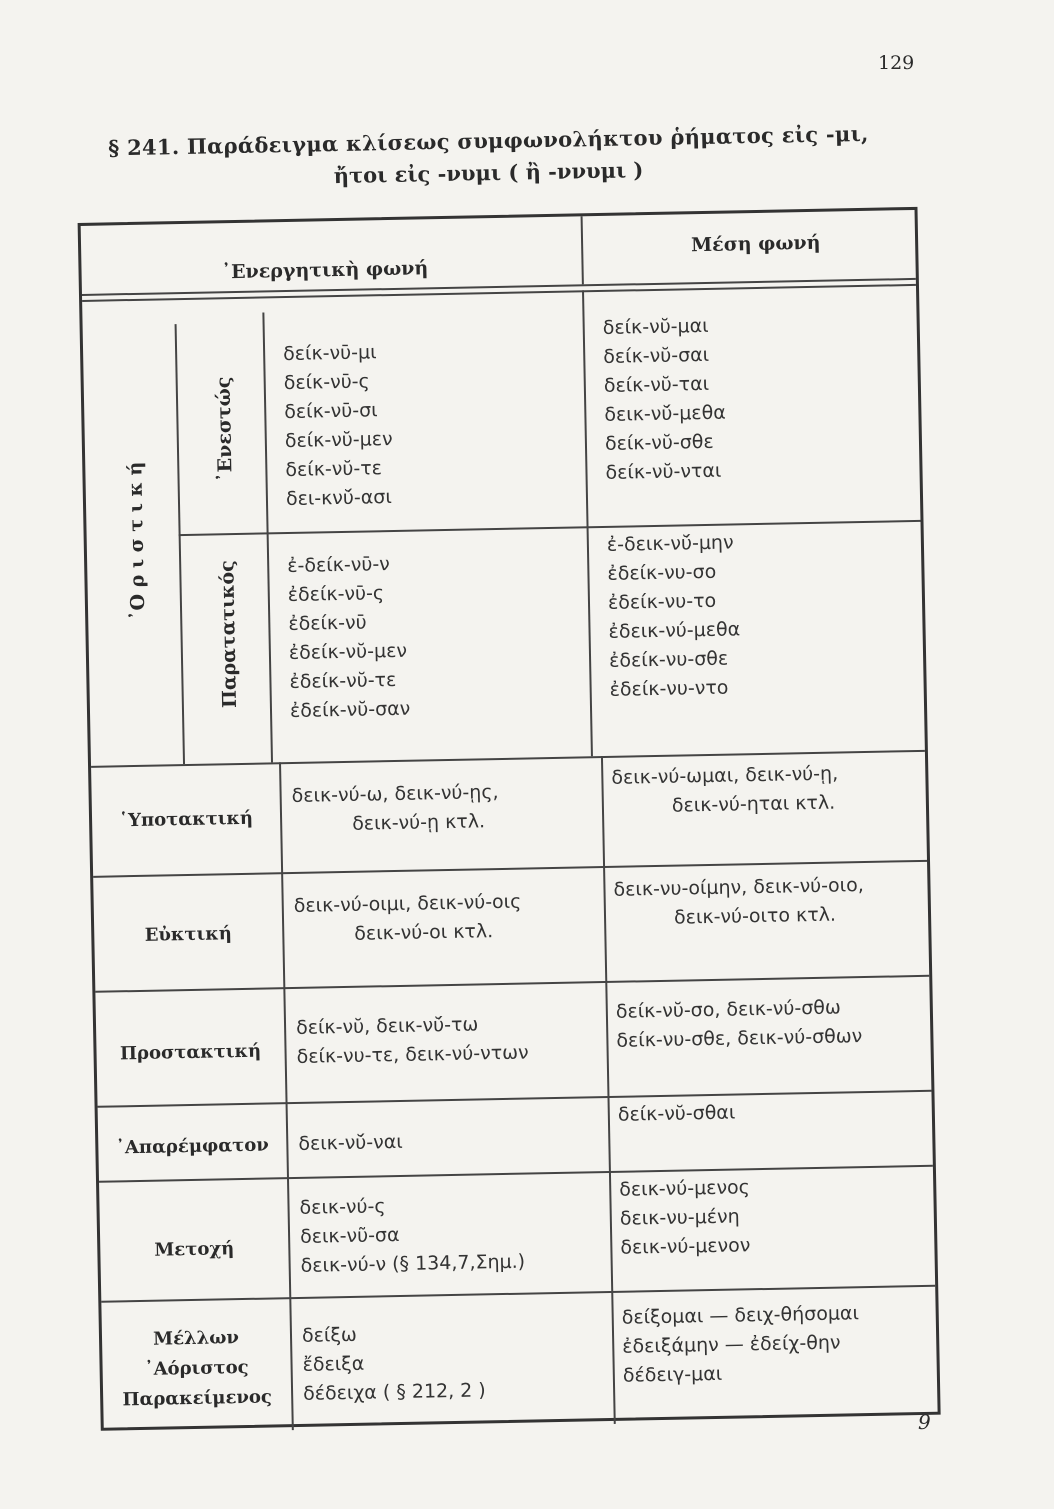 The width and height of the screenshot is (1054, 1509). I want to click on form: ἐδείκ-νυ-σο, so click(662, 572).